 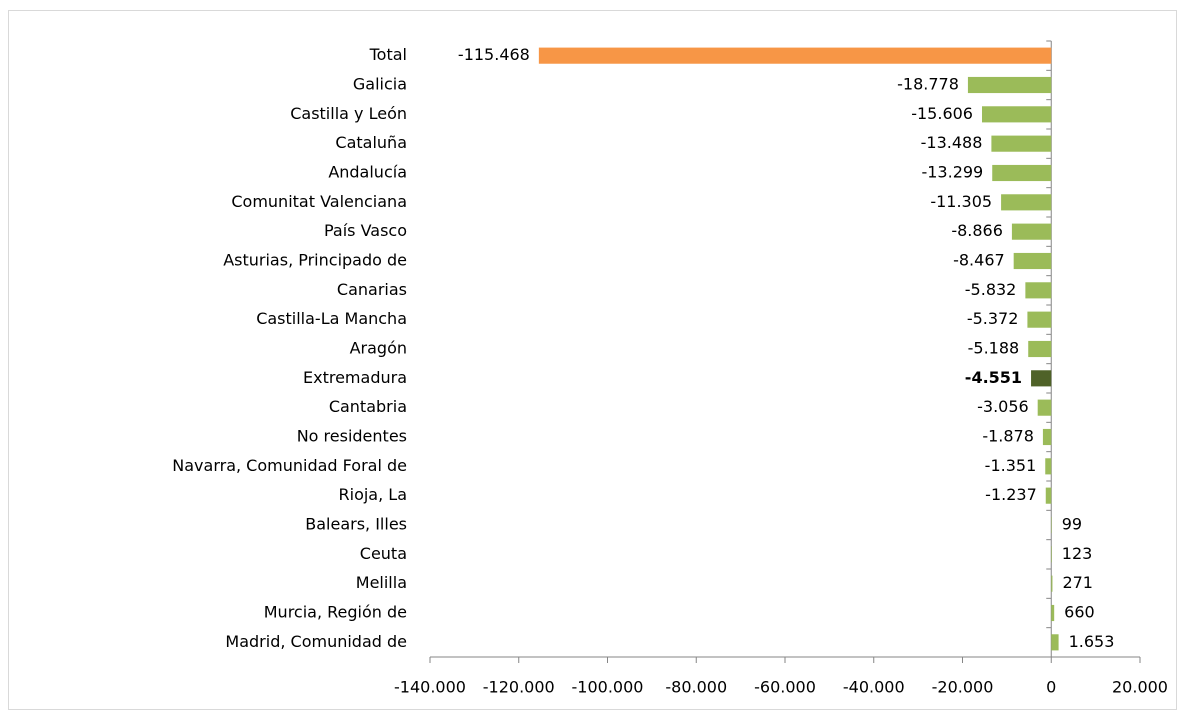 What do you see at coordinates (994, 348) in the screenshot?
I see `value-label: -5.188` at bounding box center [994, 348].